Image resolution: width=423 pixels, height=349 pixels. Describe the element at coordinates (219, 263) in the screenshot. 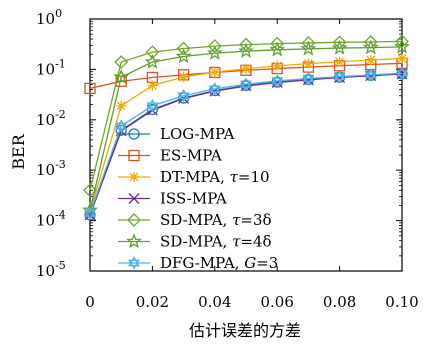

I see `legend-label: DFG-MPA, G=3` at that location.